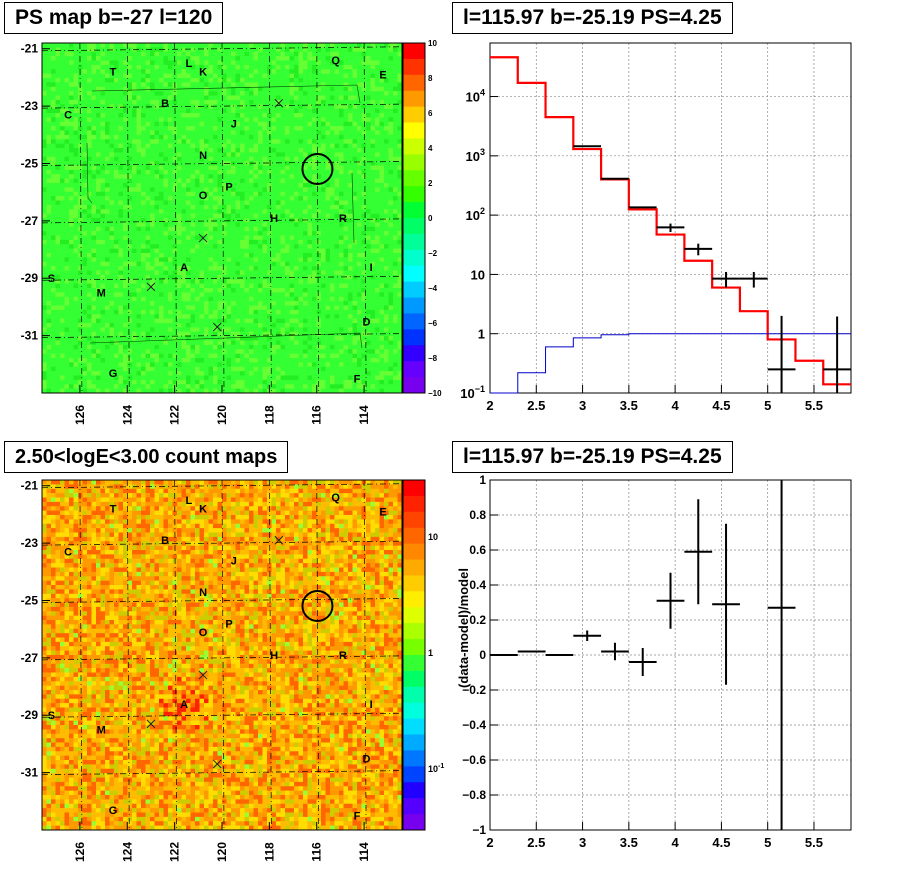 This screenshot has width=898, height=875. Describe the element at coordinates (228, 624) in the screenshot. I see `count-source-label: P` at that location.